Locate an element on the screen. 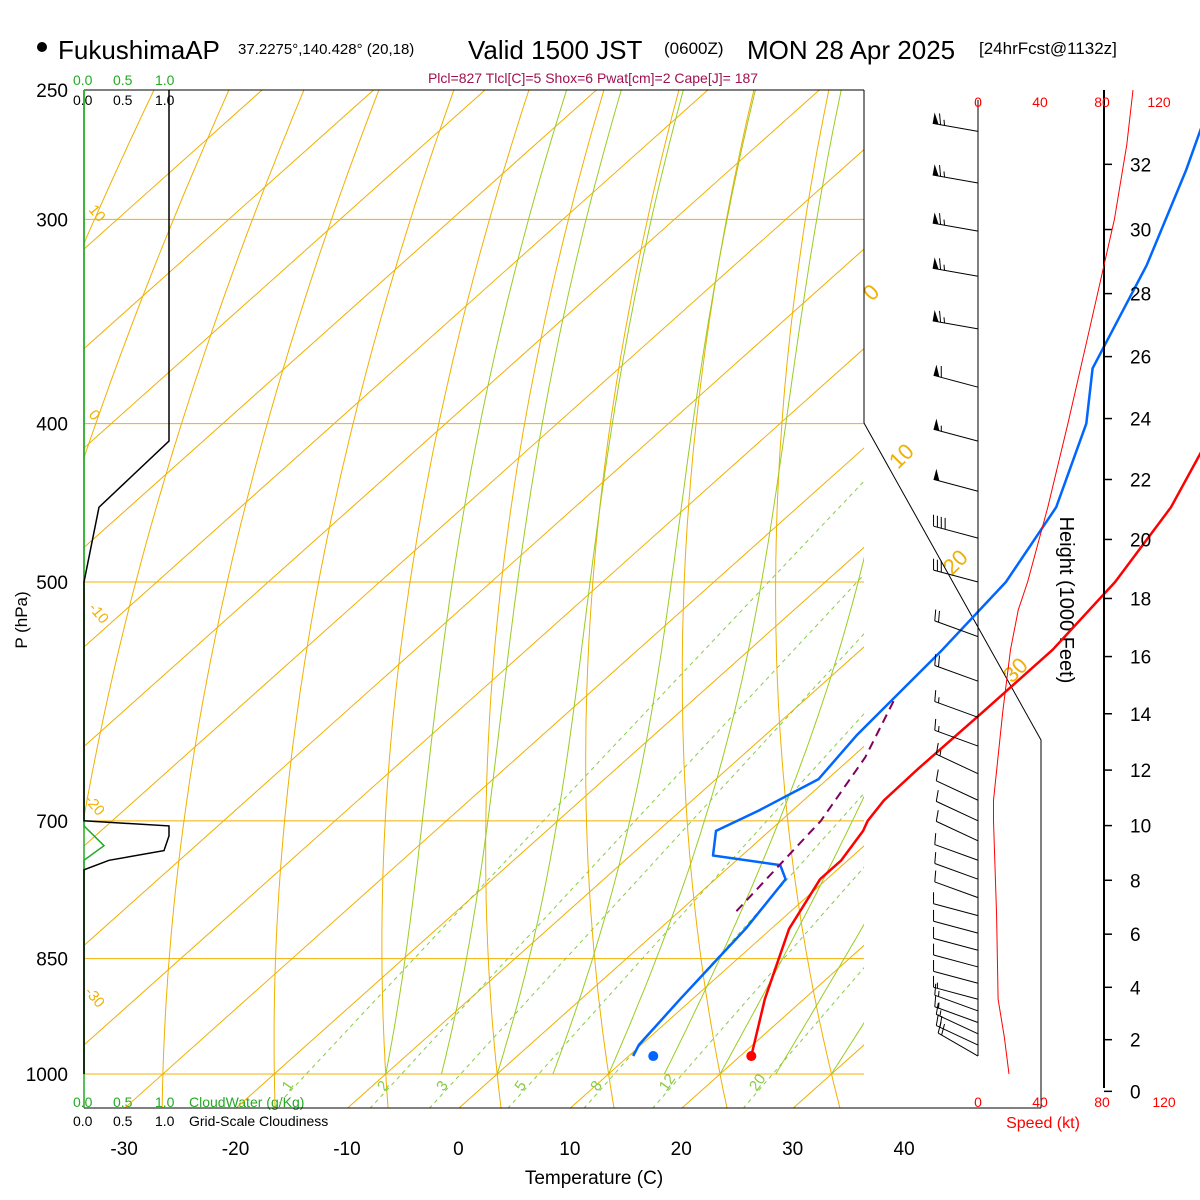 Image resolution: width=1200 pixels, height=1200 pixels. mixing-ratio-label: 5 is located at coordinates (520, 1086).